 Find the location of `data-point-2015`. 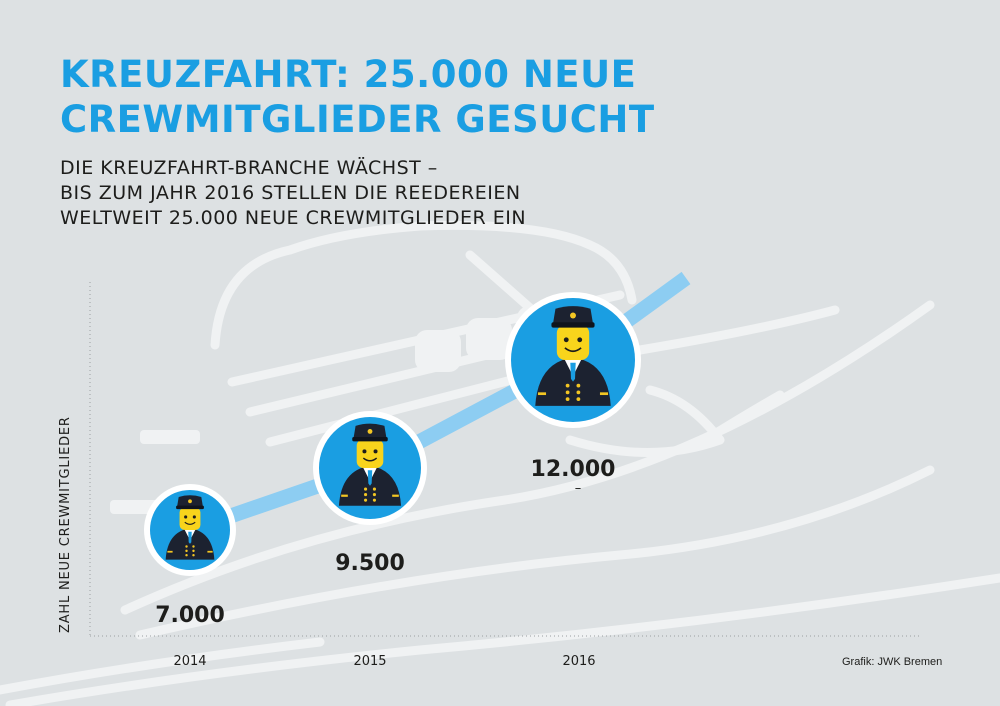

data-point-2015 is located at coordinates (370, 468).